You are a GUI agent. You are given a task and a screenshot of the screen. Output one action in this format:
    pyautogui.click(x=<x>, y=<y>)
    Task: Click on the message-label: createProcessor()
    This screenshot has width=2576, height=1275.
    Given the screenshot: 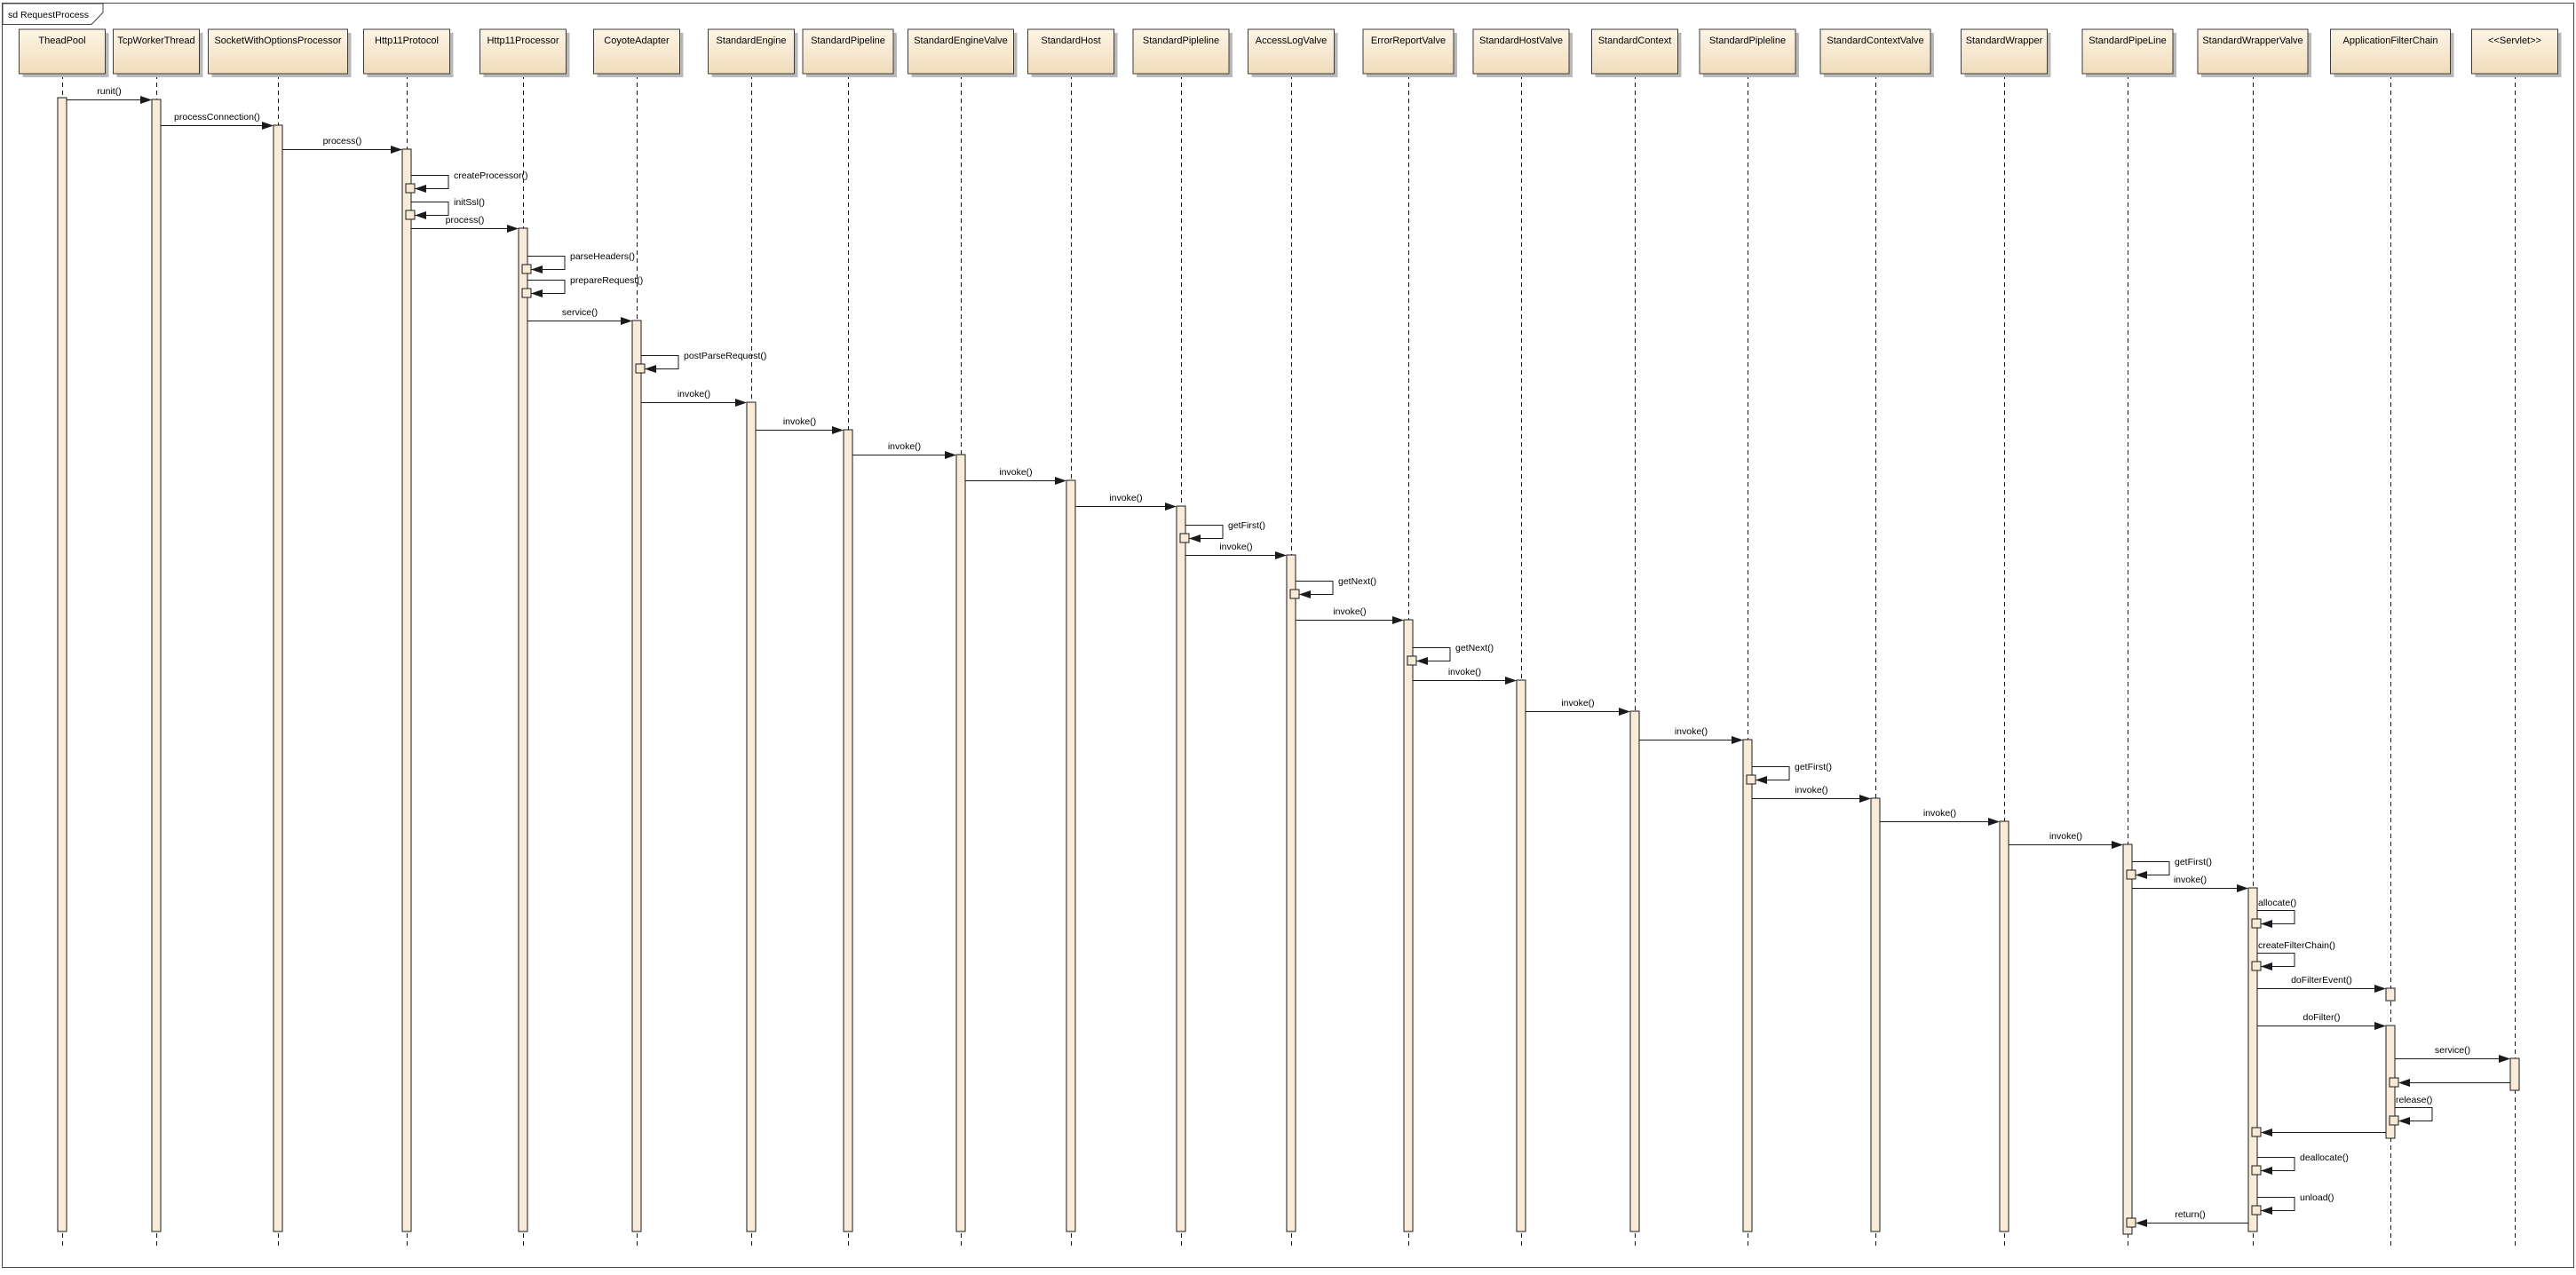 What is the action you would take?
    pyautogui.click(x=490, y=175)
    